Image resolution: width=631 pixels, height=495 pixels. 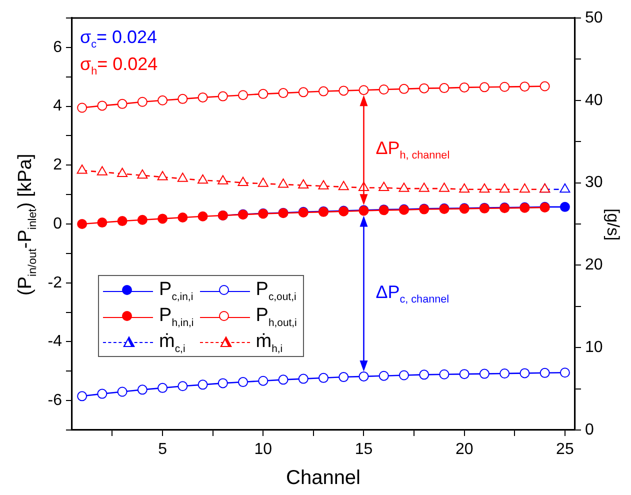 I want to click on y-tick-label: 4, so click(x=57, y=106).